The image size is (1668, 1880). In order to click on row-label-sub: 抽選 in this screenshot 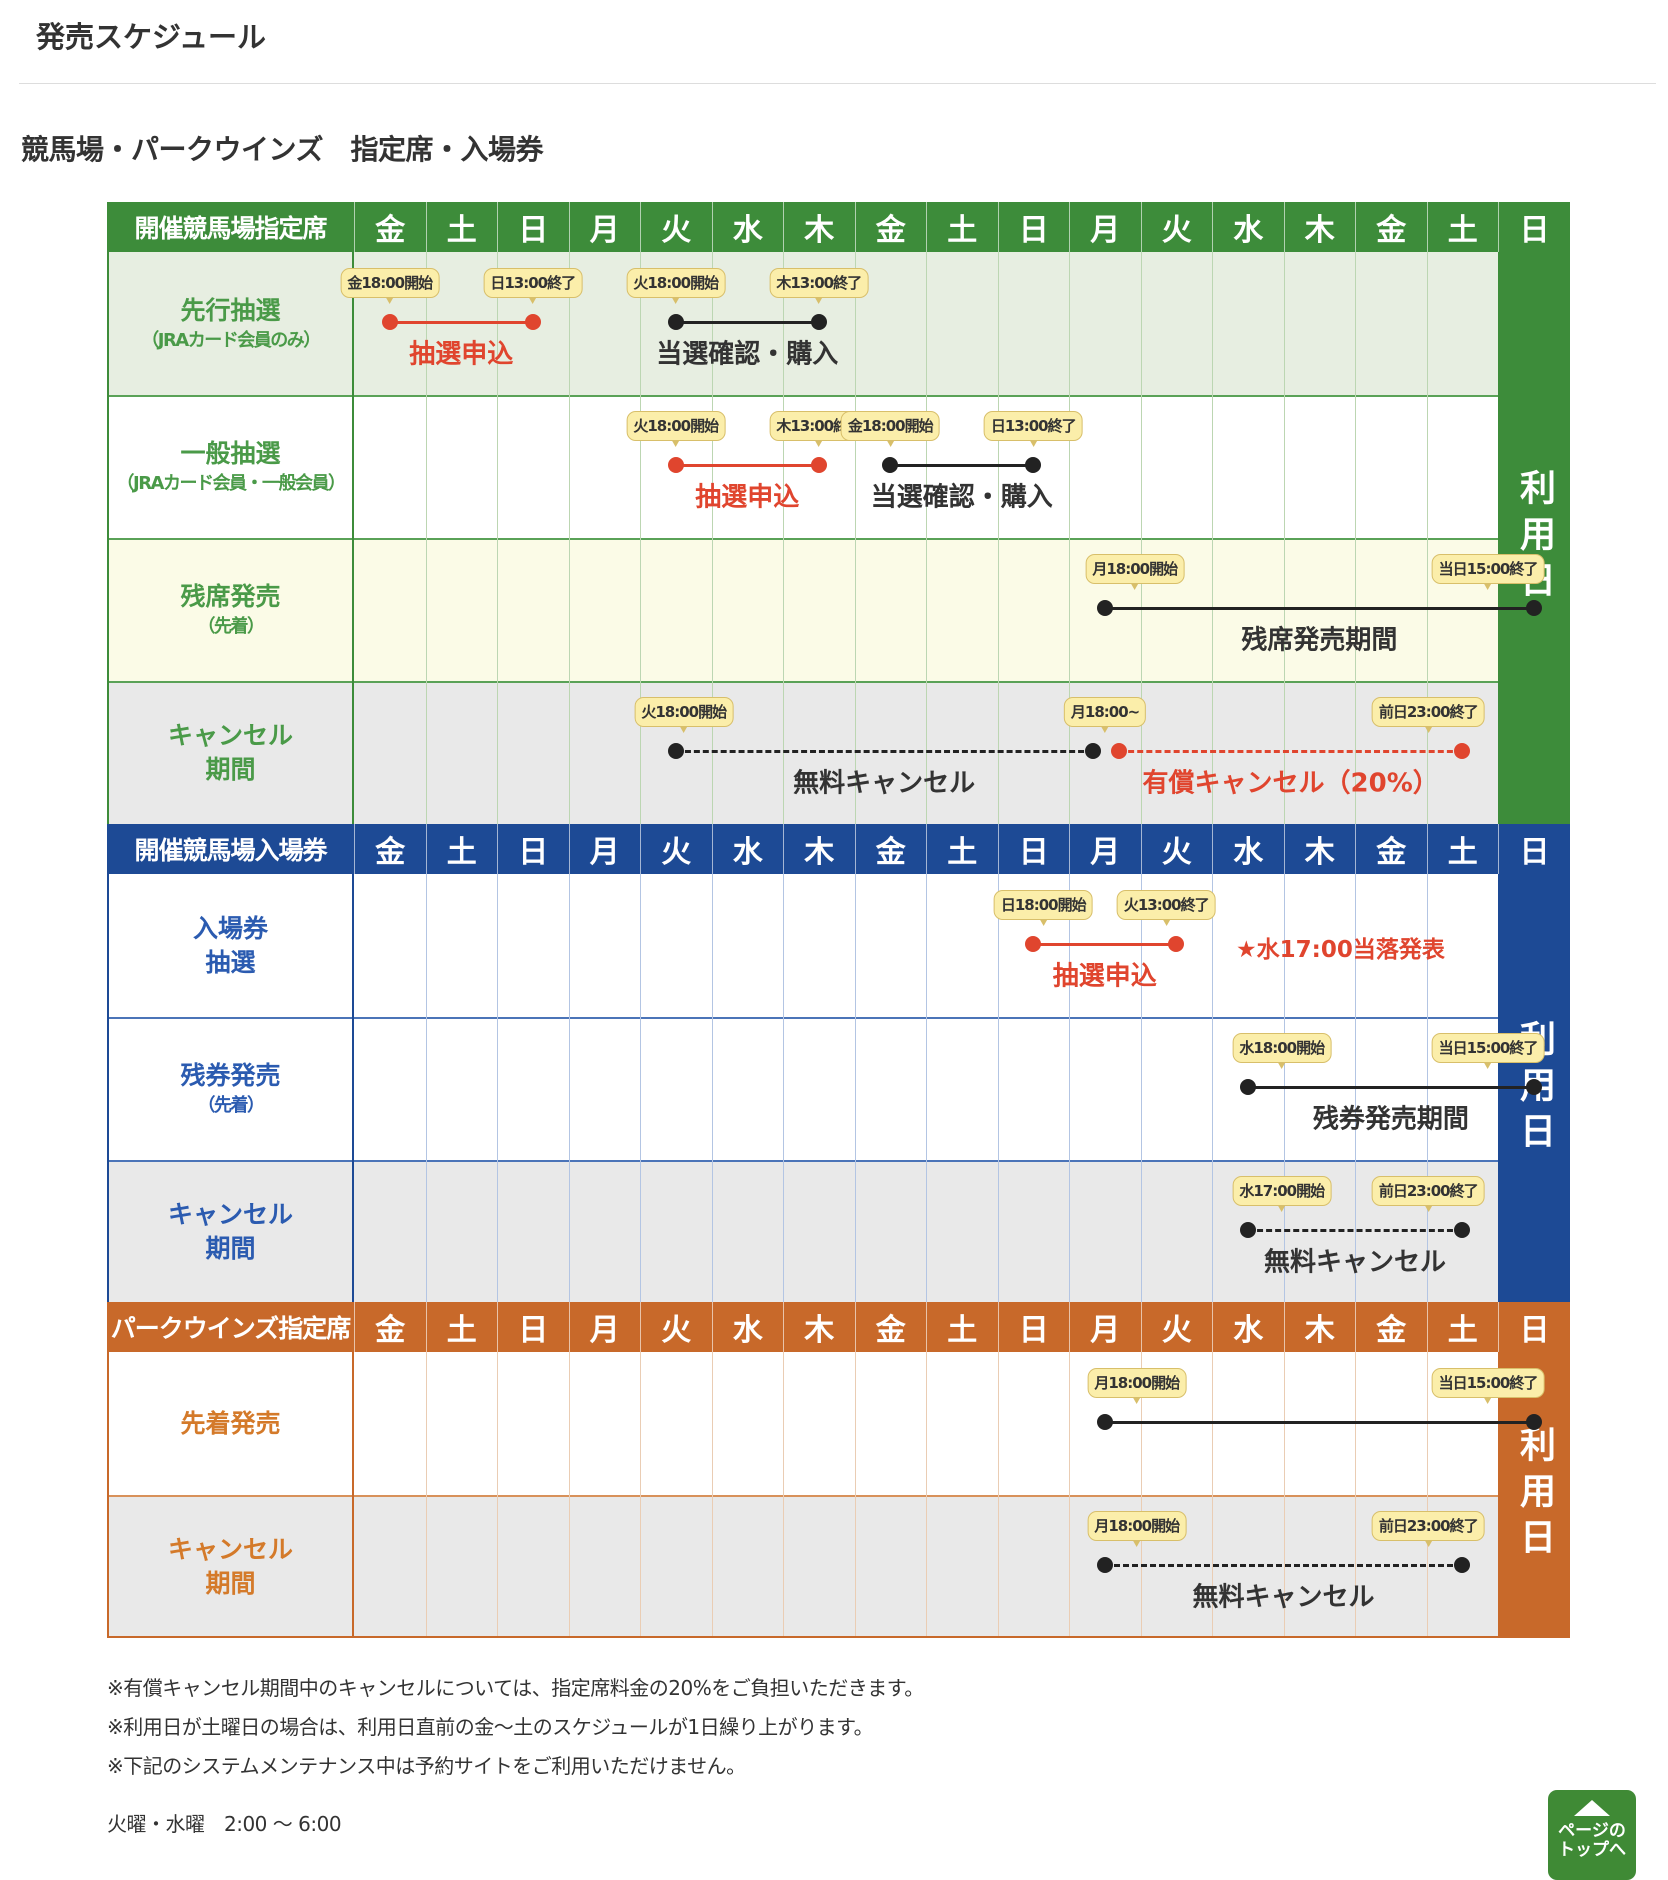, I will do `click(230, 962)`.